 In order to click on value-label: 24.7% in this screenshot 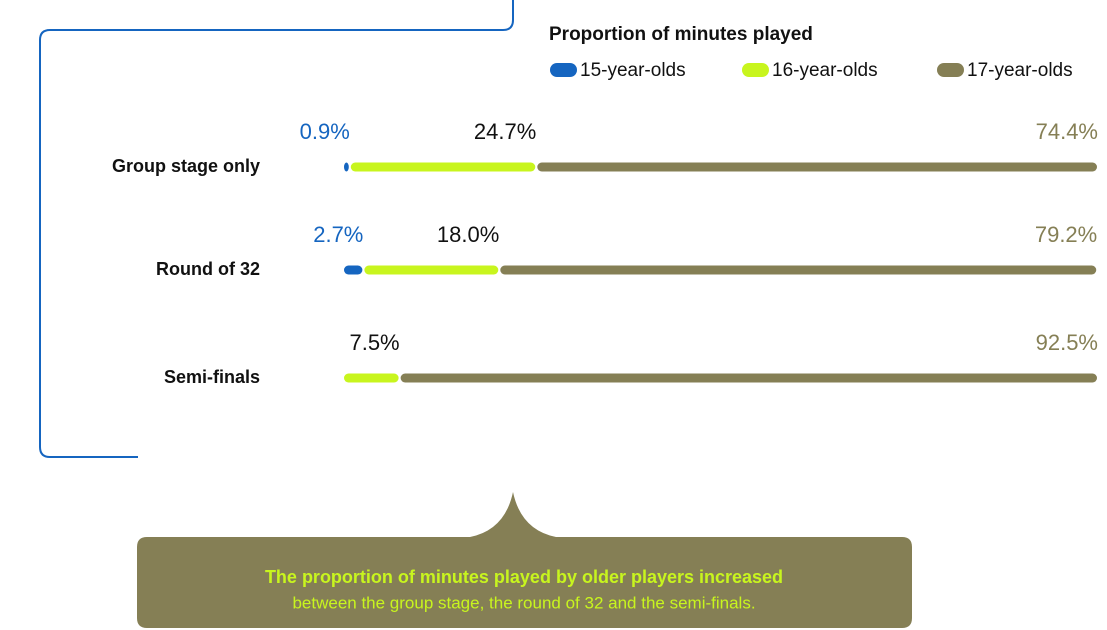, I will do `click(505, 131)`.